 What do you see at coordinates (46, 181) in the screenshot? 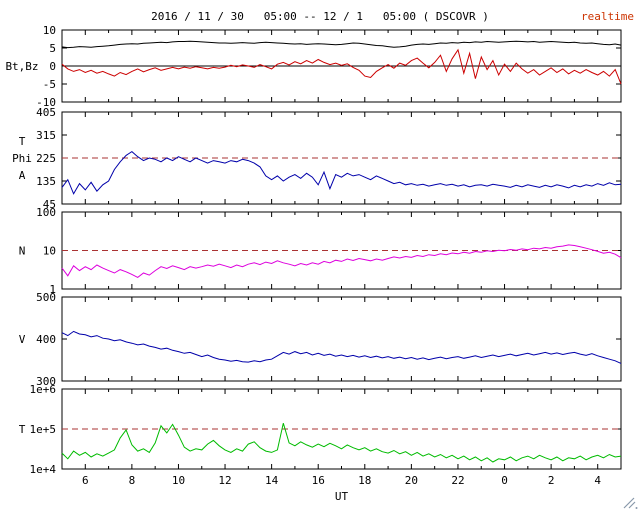
I see `ytick-label: 135` at bounding box center [46, 181].